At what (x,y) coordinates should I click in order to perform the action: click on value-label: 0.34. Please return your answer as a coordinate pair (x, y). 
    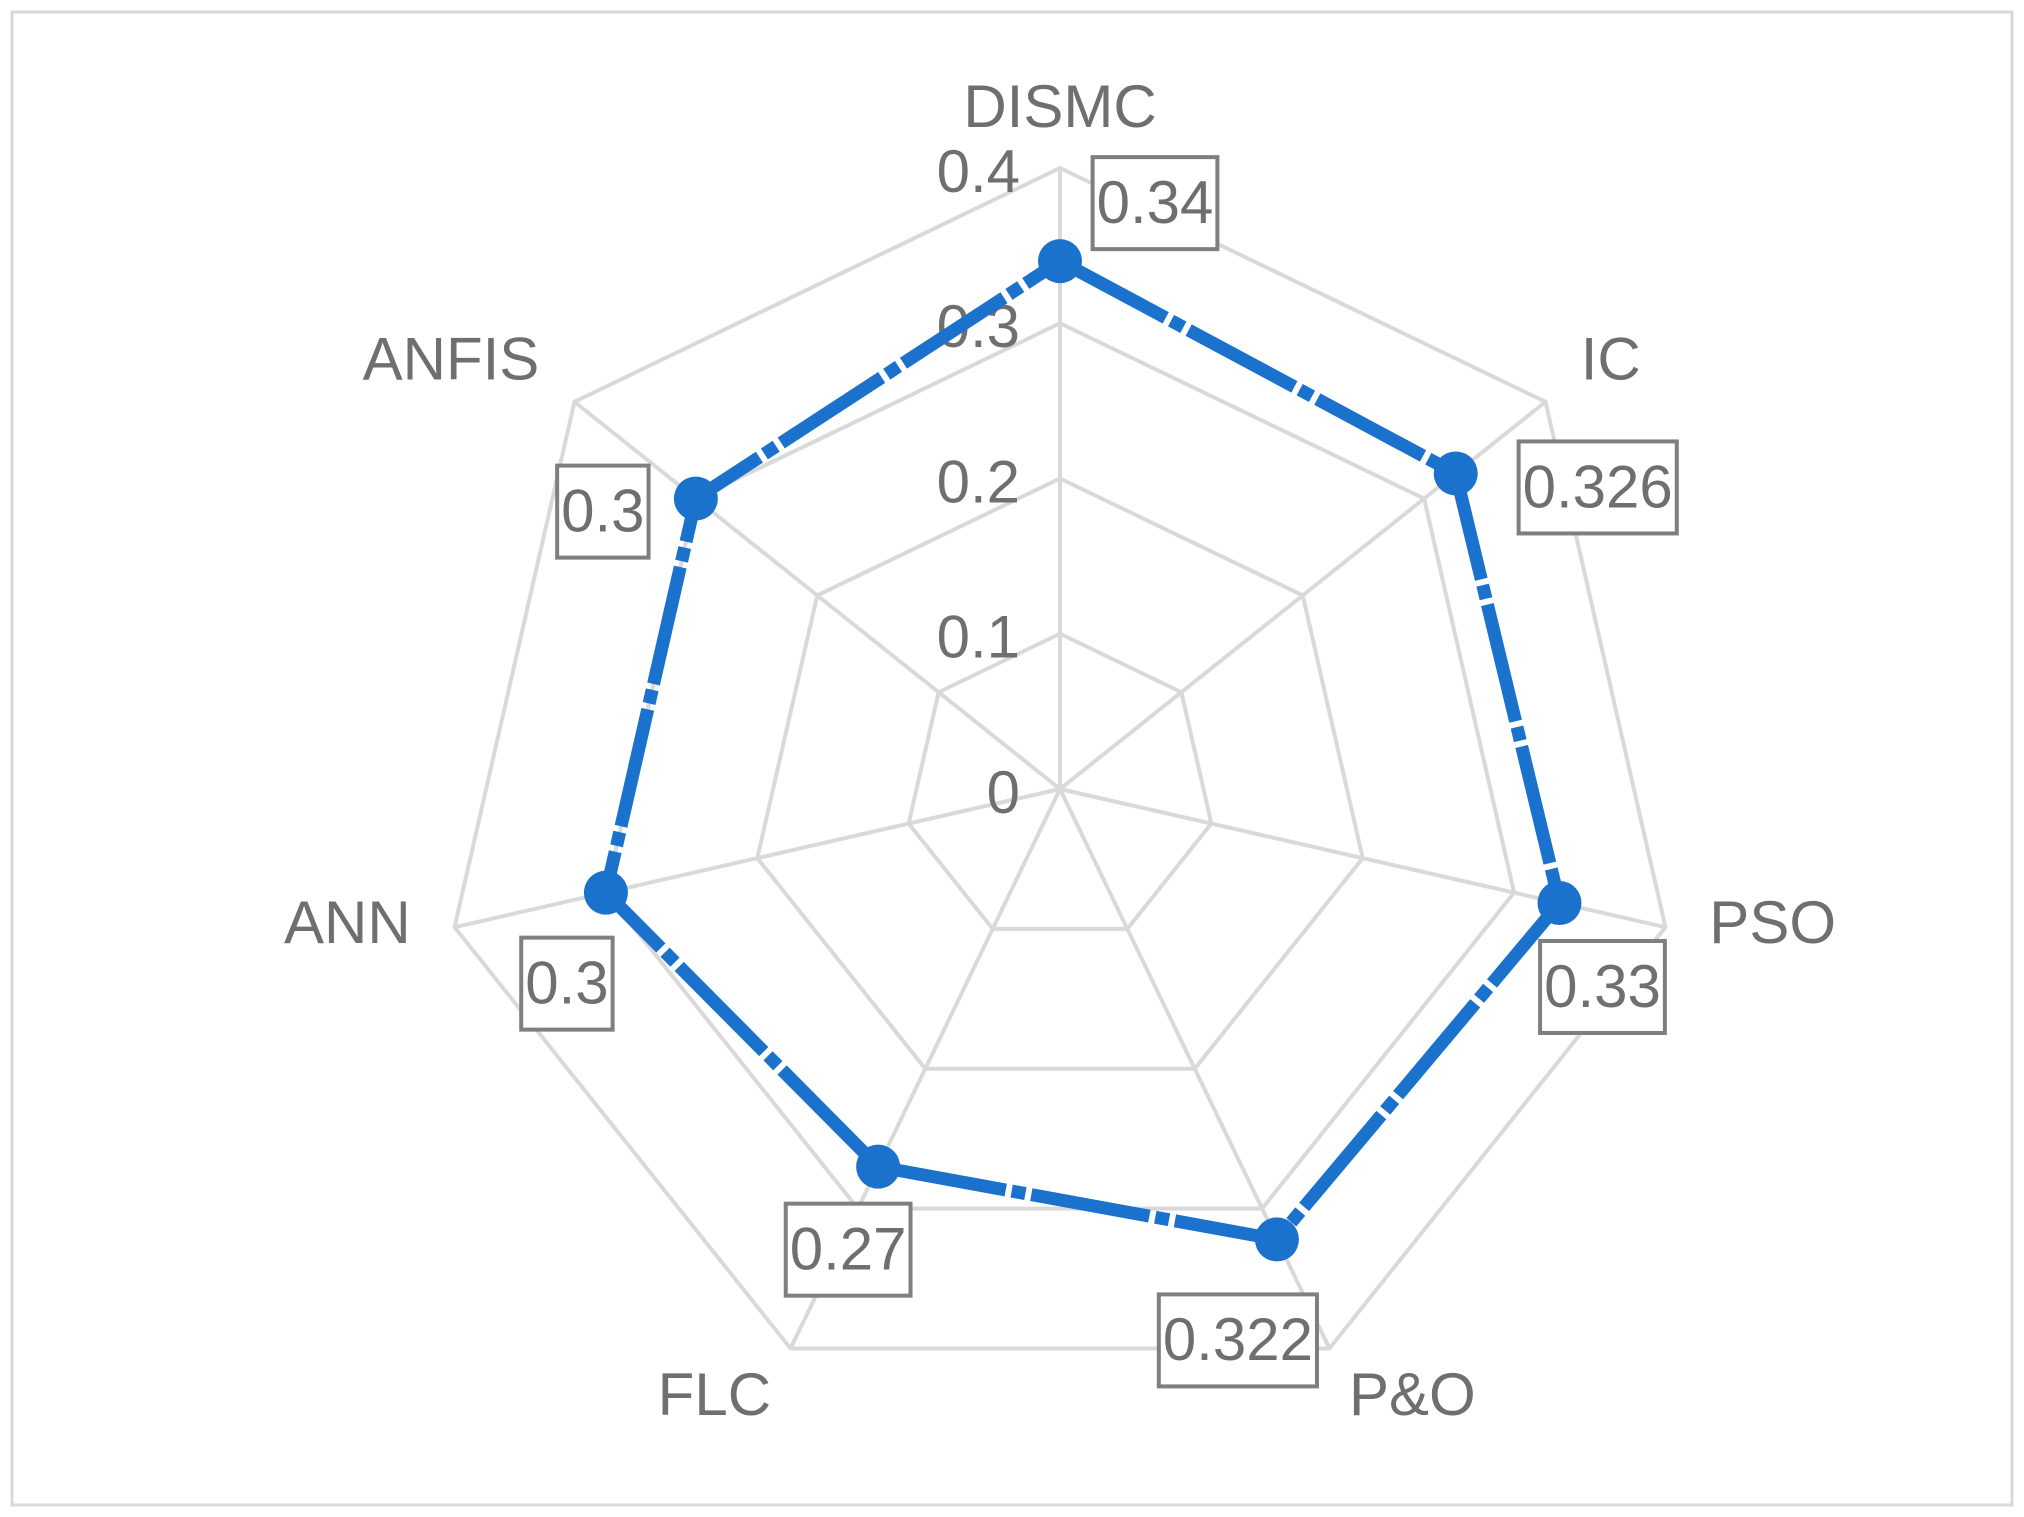
    Looking at the image, I should click on (1155, 202).